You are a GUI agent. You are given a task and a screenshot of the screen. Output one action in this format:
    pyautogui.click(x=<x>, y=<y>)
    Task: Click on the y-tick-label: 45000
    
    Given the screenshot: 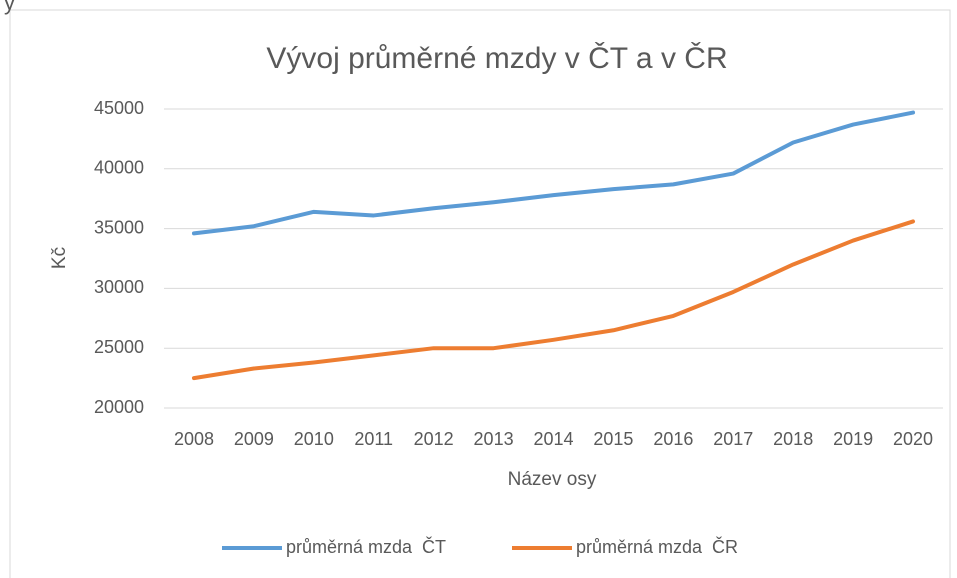 What is the action you would take?
    pyautogui.click(x=119, y=108)
    